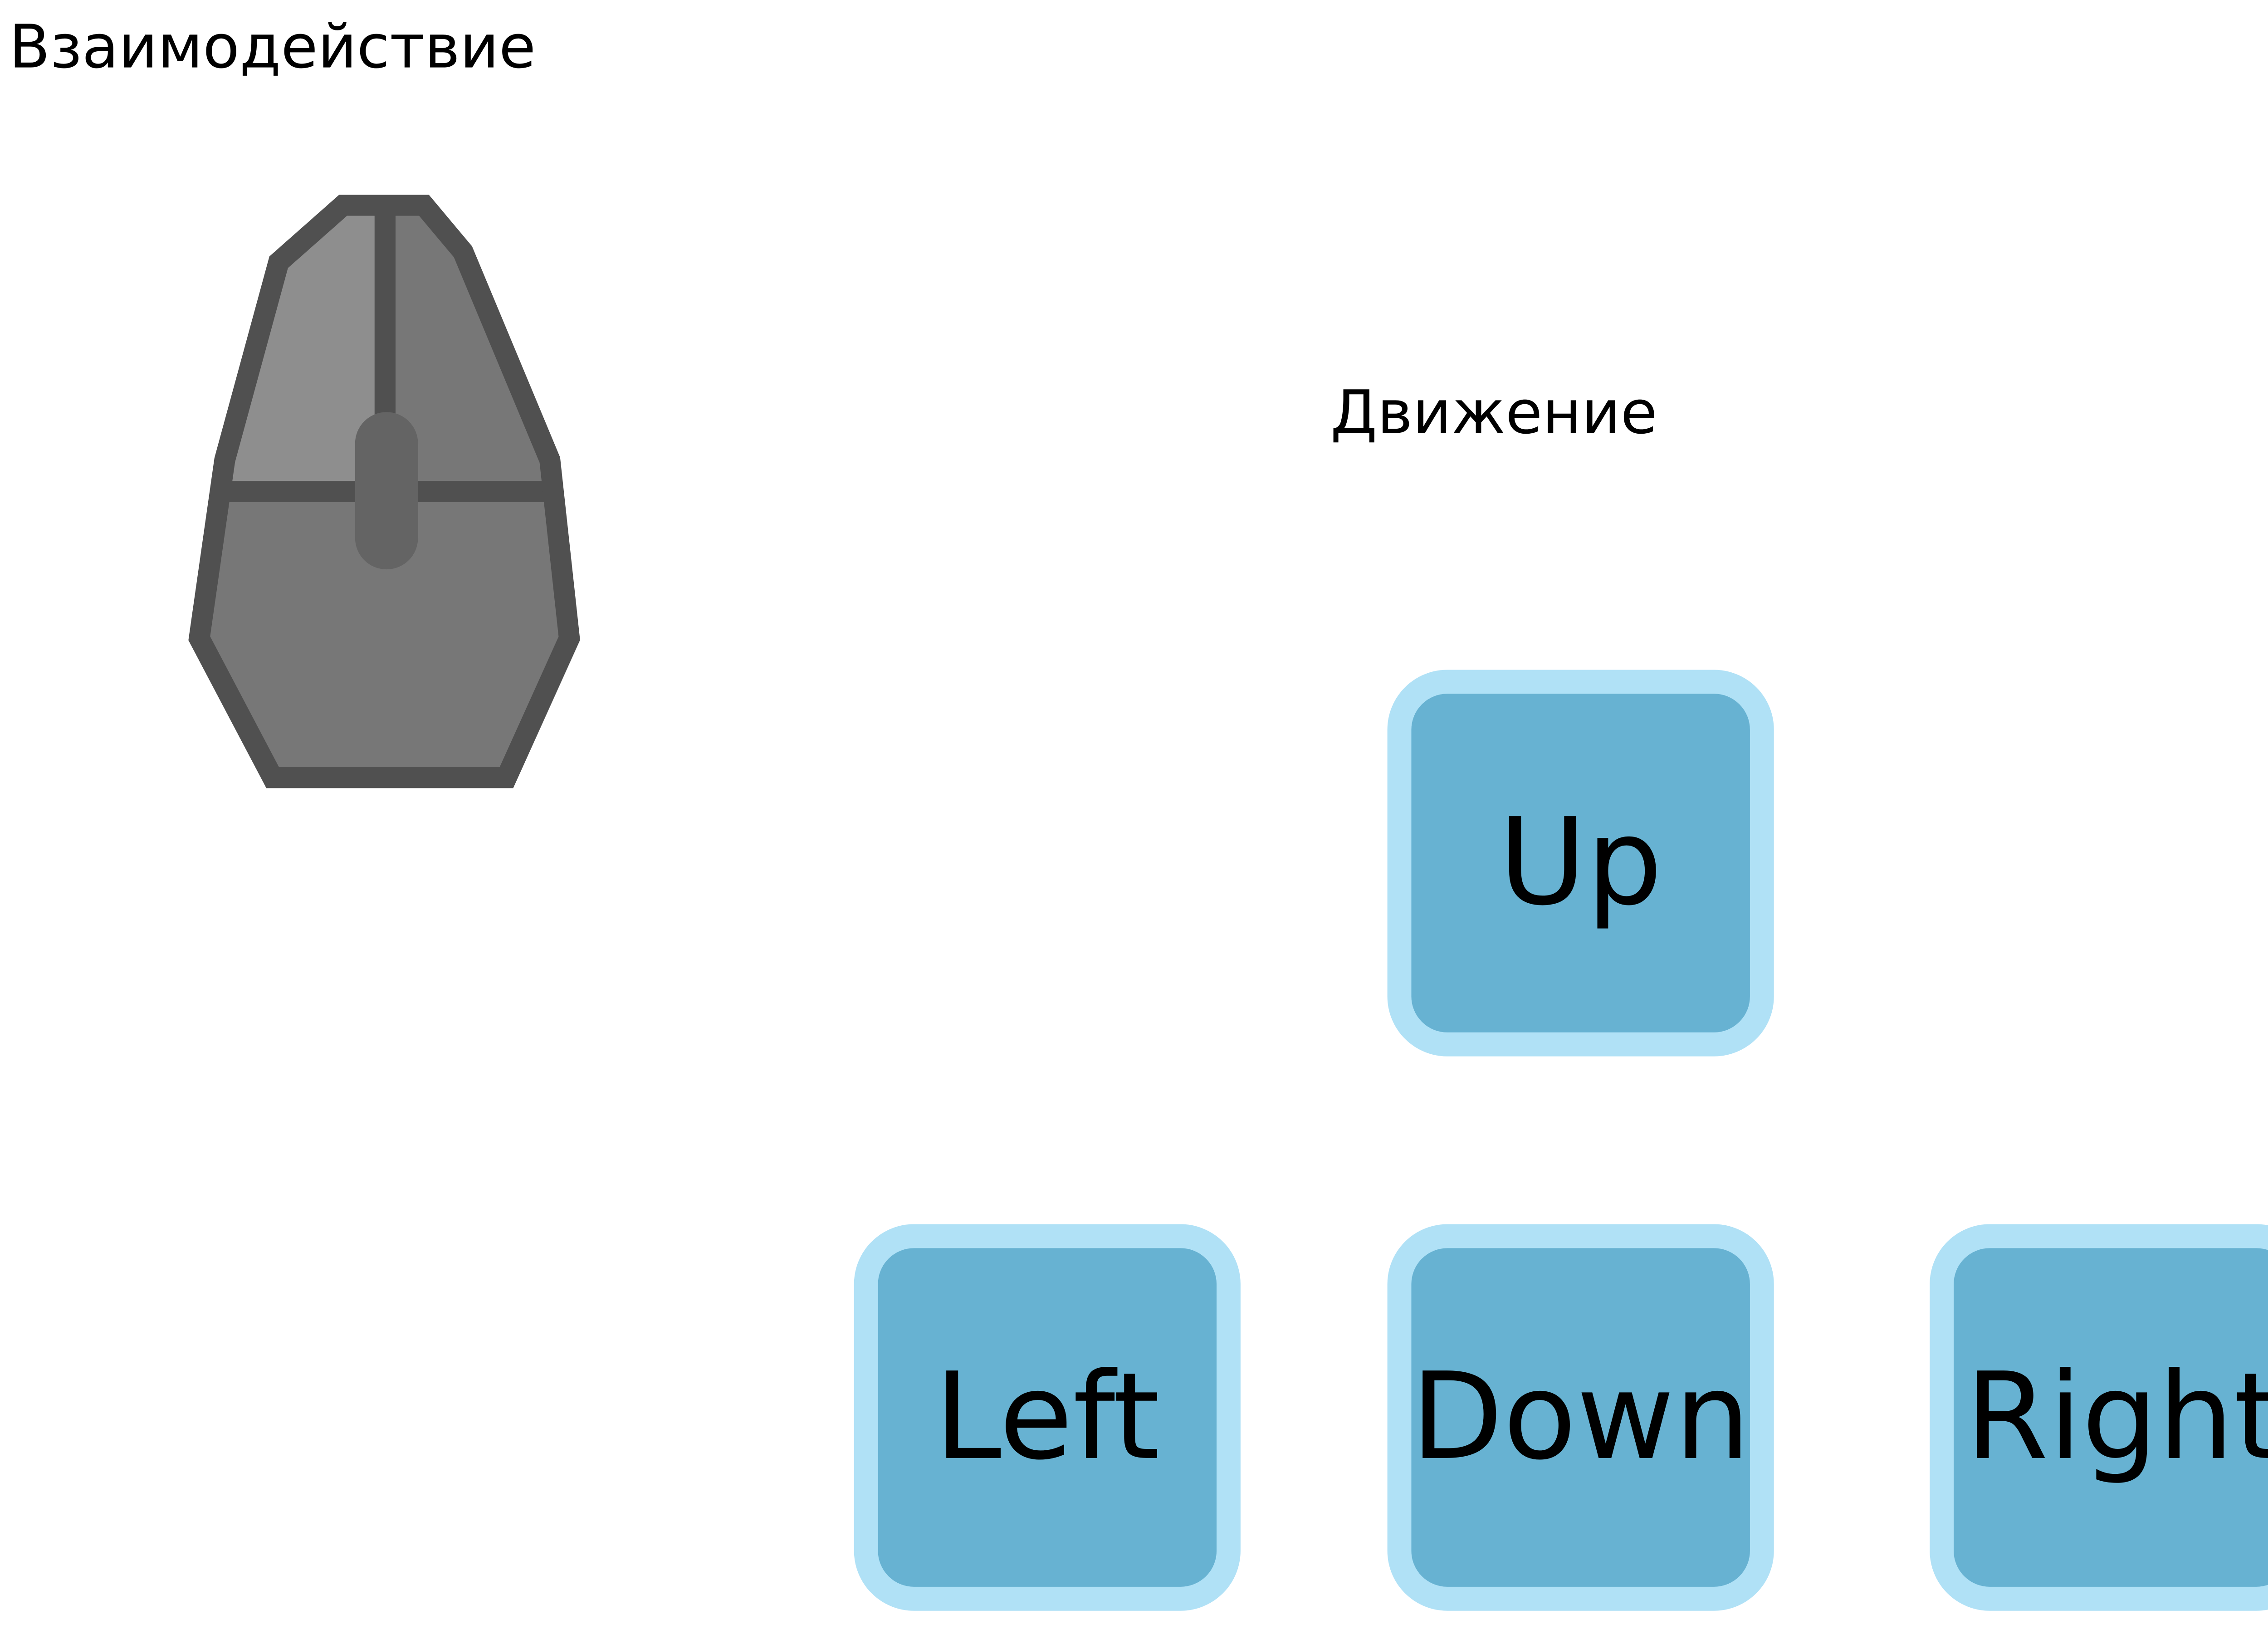  I want to click on mouse-outline, so click(384, 492).